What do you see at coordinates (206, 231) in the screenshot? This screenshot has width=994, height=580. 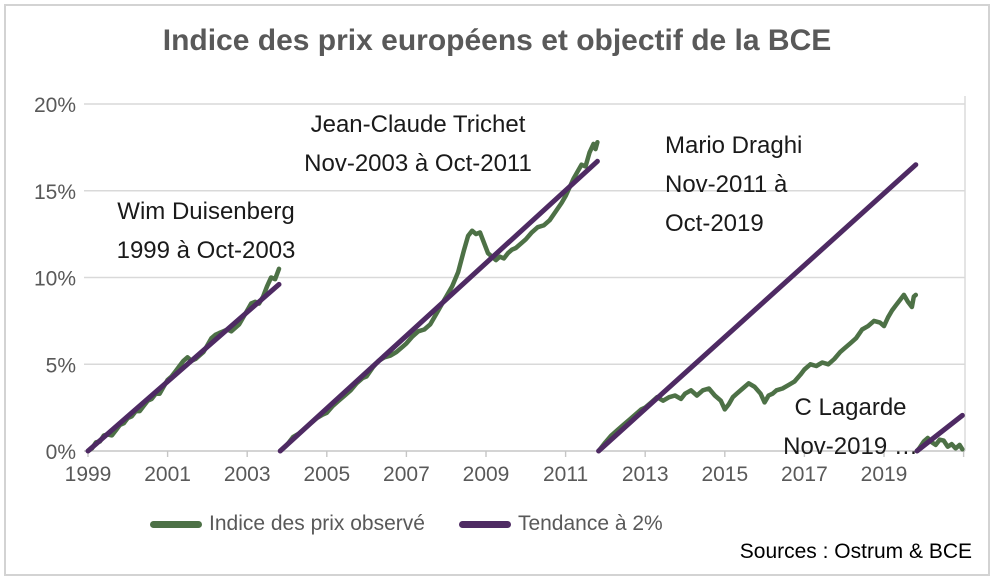 I see `annotation-duisenberg: Wim Duisenberg 1999 à Oct-2003` at bounding box center [206, 231].